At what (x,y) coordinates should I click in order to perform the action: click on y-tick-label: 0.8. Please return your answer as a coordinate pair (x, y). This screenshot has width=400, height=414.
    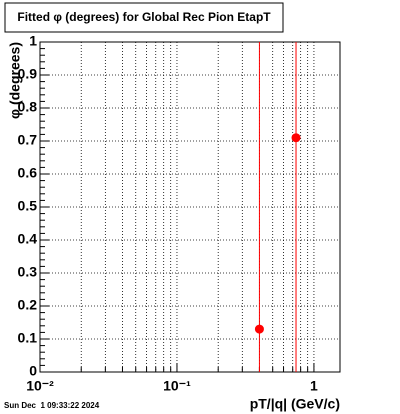
    Looking at the image, I should click on (28, 107).